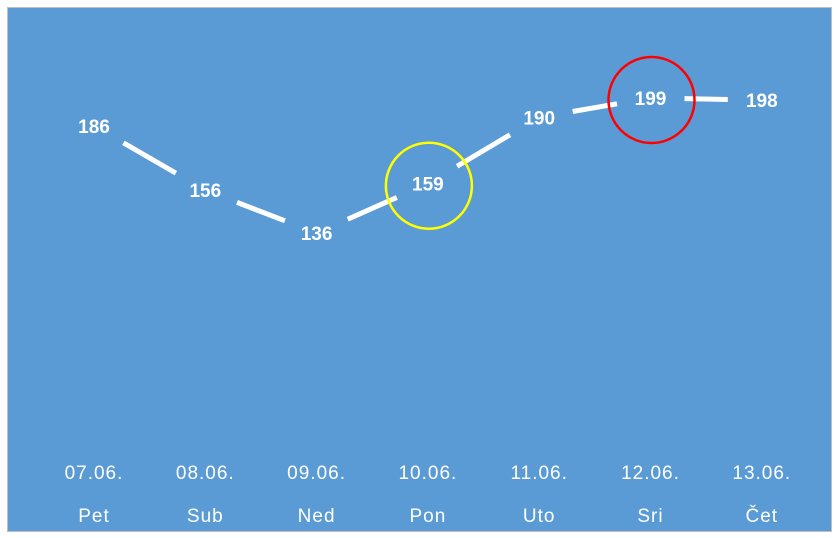 This screenshot has width=838, height=538. What do you see at coordinates (317, 234) in the screenshot?
I see `data-label: 136` at bounding box center [317, 234].